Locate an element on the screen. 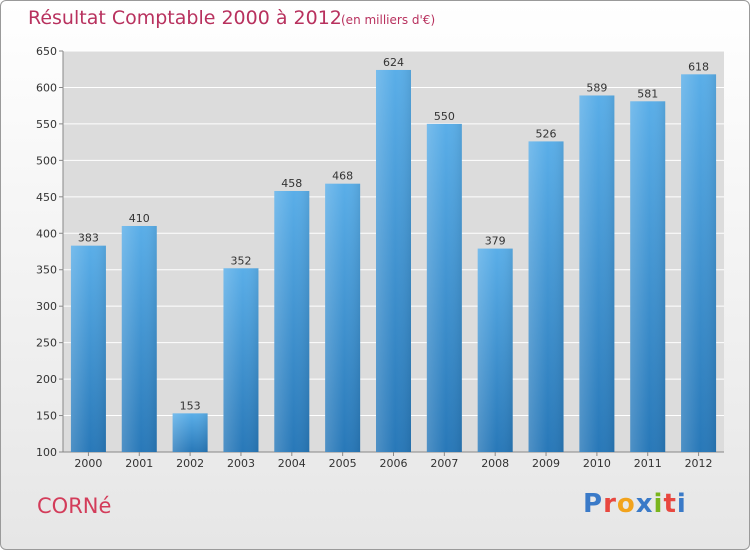 The height and width of the screenshot is (550, 750). y-tick-label: 200 is located at coordinates (46, 379).